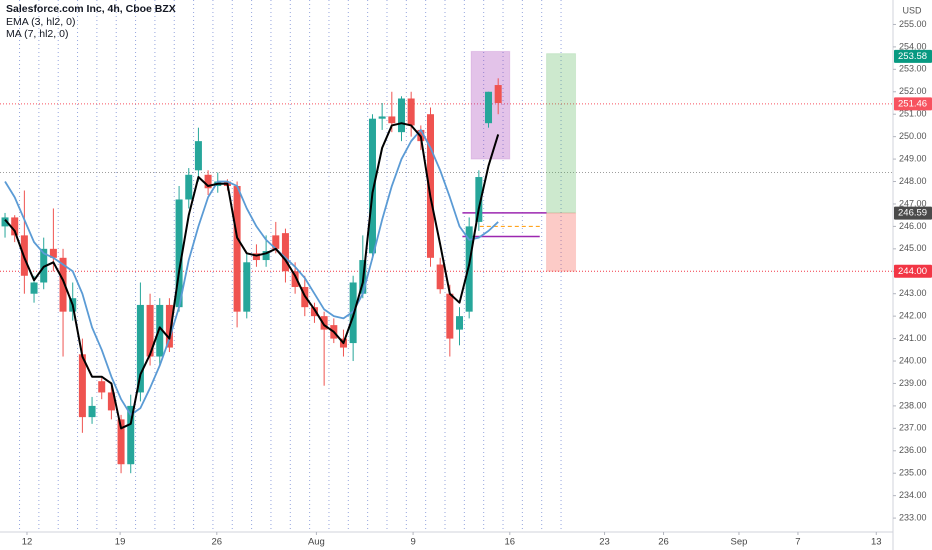 The width and height of the screenshot is (932, 550). Describe the element at coordinates (913, 405) in the screenshot. I see `y-tick-label: 238.00` at that location.